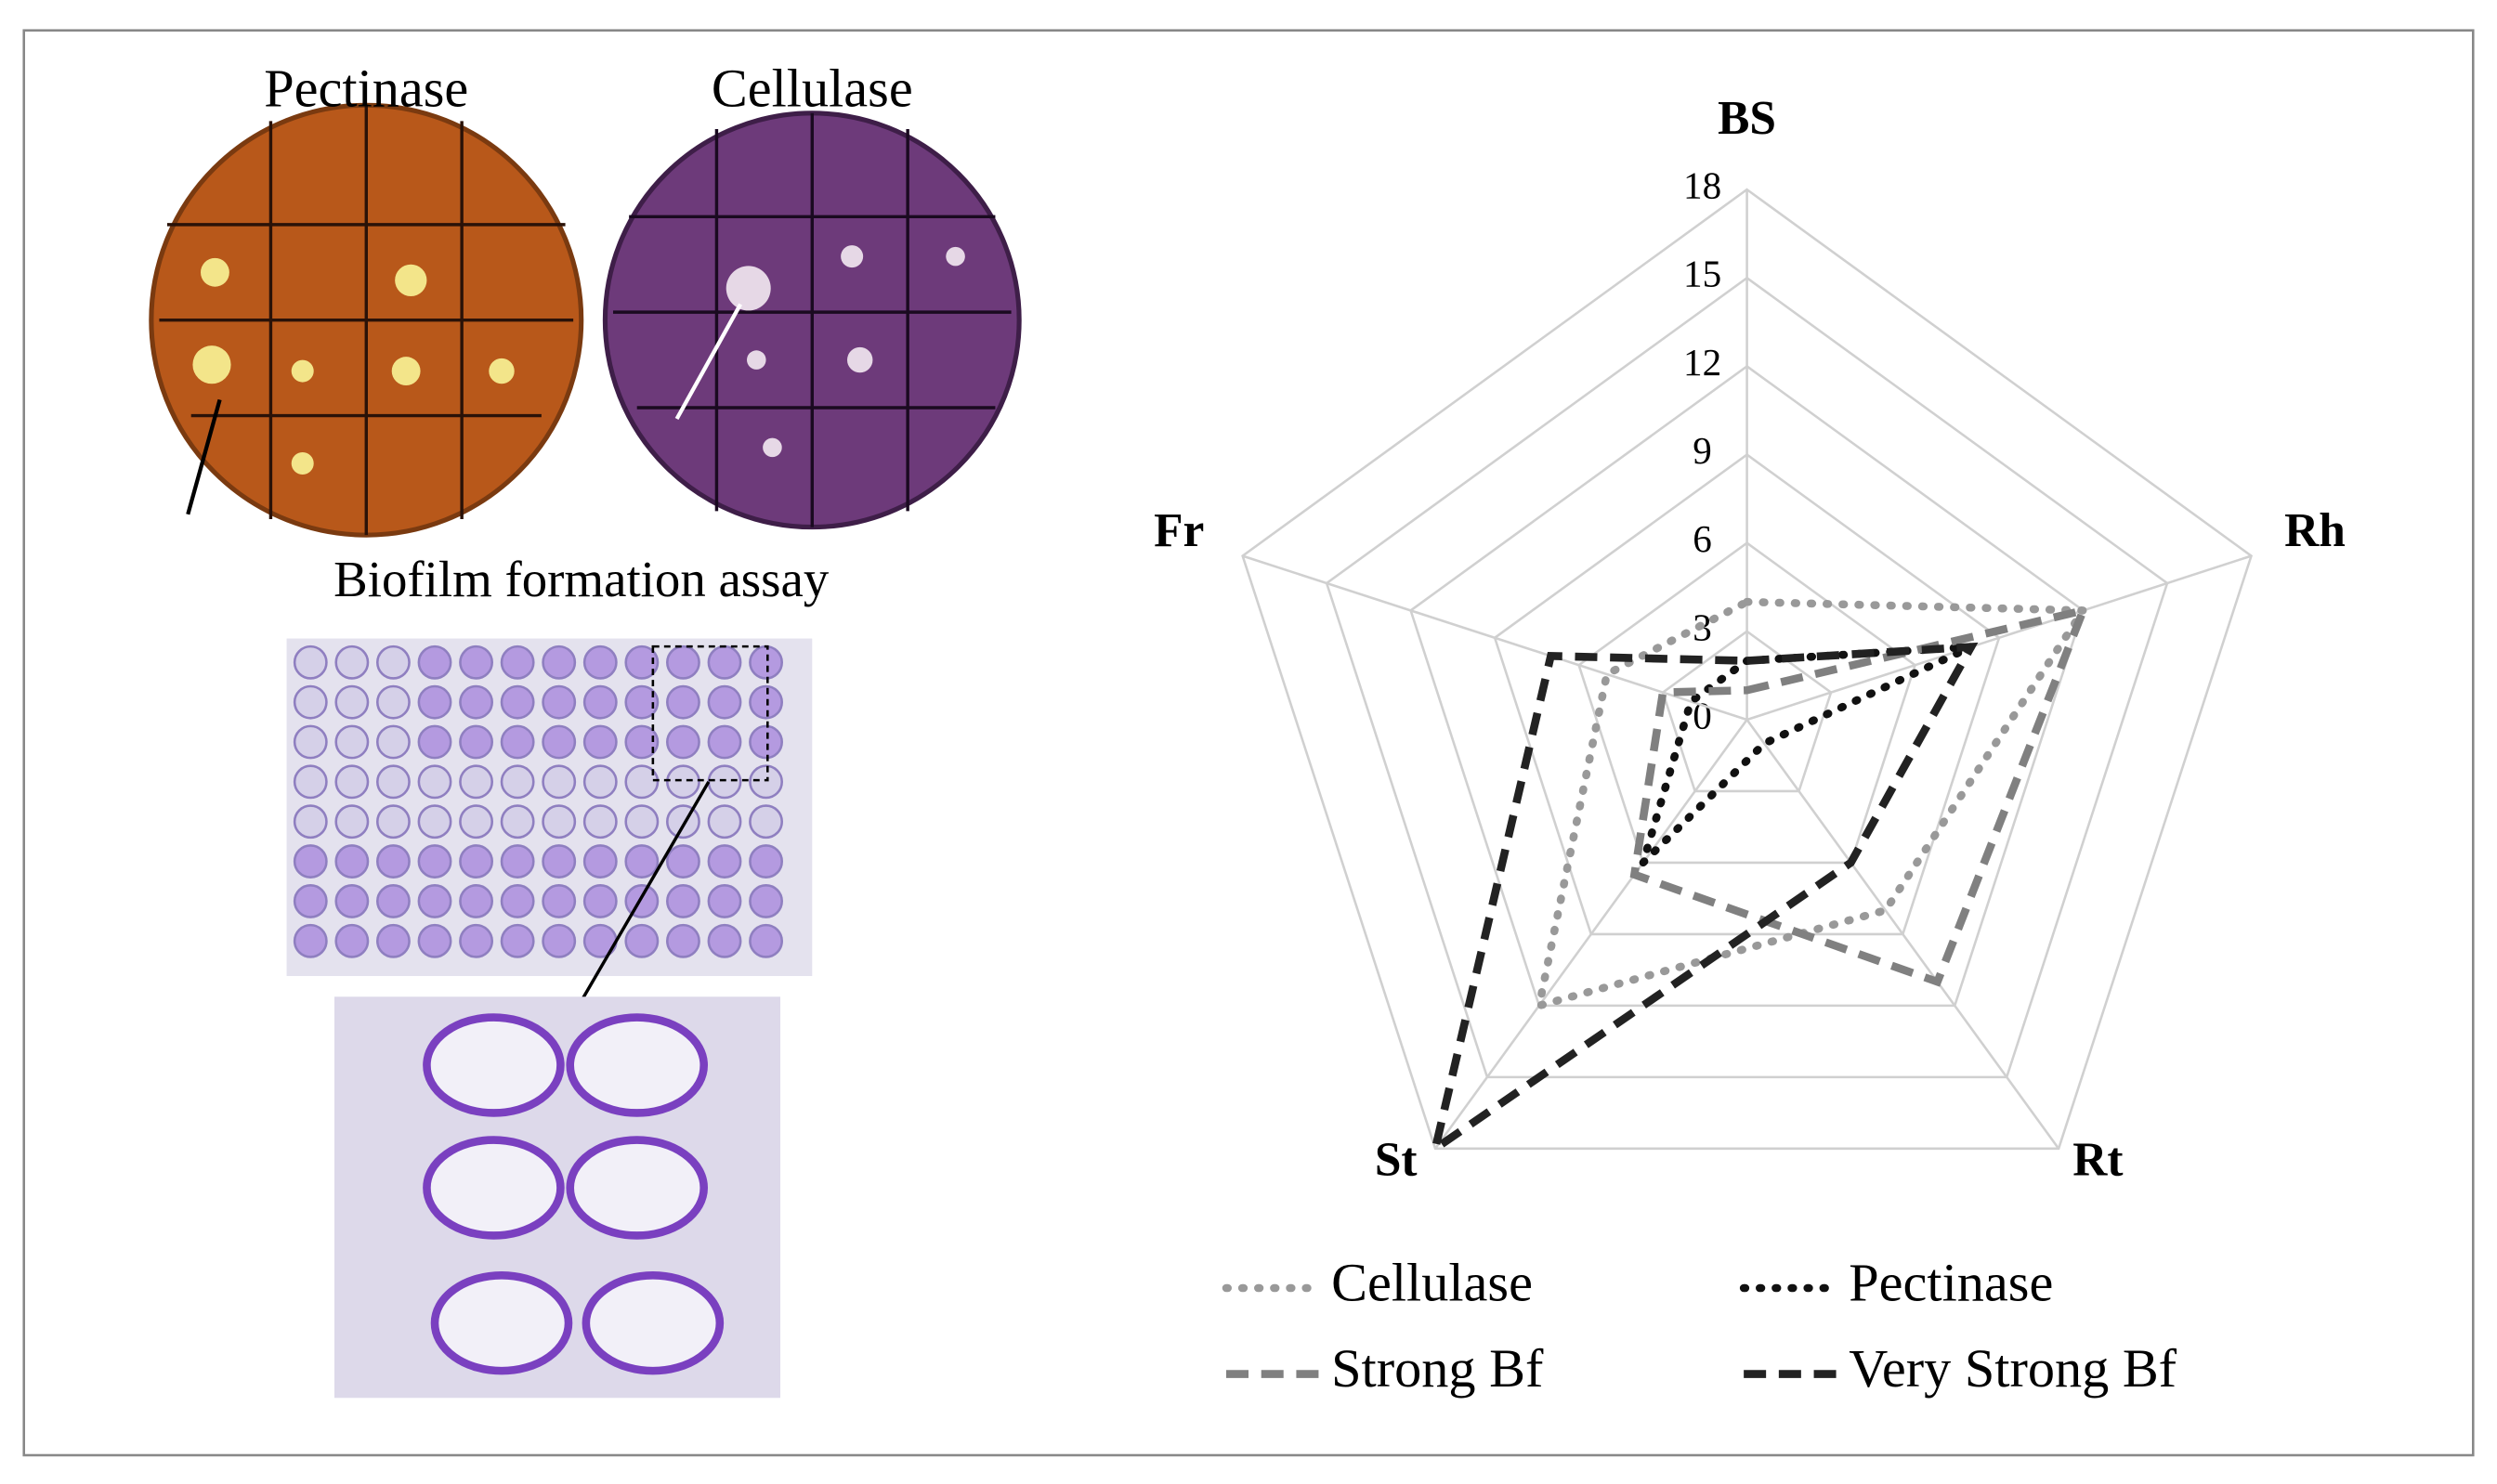 The height and width of the screenshot is (1484, 2497). What do you see at coordinates (812, 89) in the screenshot?
I see `cellulase-label: Cellulase` at bounding box center [812, 89].